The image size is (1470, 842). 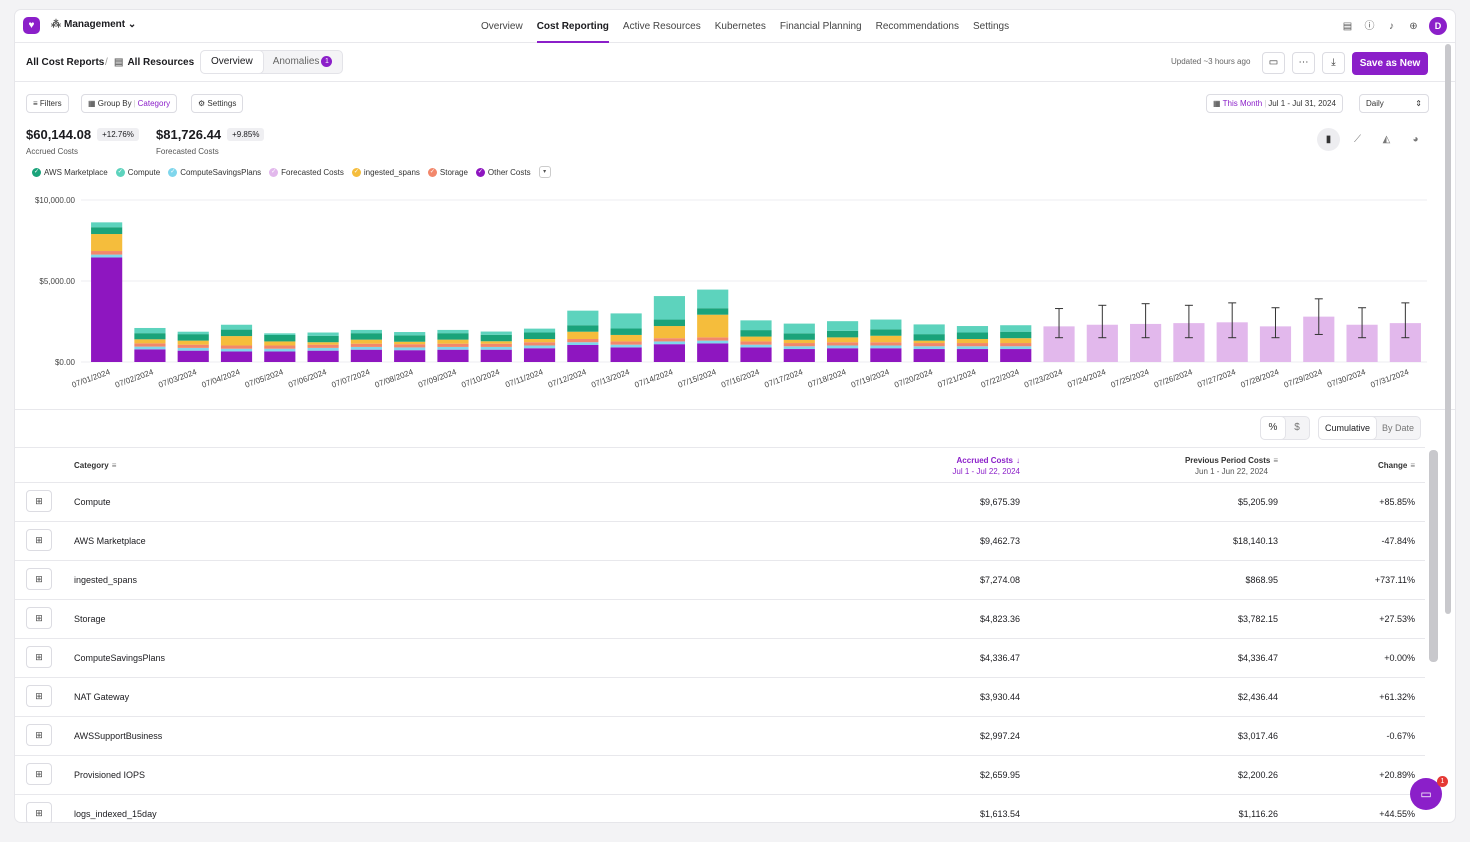 What do you see at coordinates (740, 26) in the screenshot?
I see `nav-link-kubernetes: Kubernetes` at bounding box center [740, 26].